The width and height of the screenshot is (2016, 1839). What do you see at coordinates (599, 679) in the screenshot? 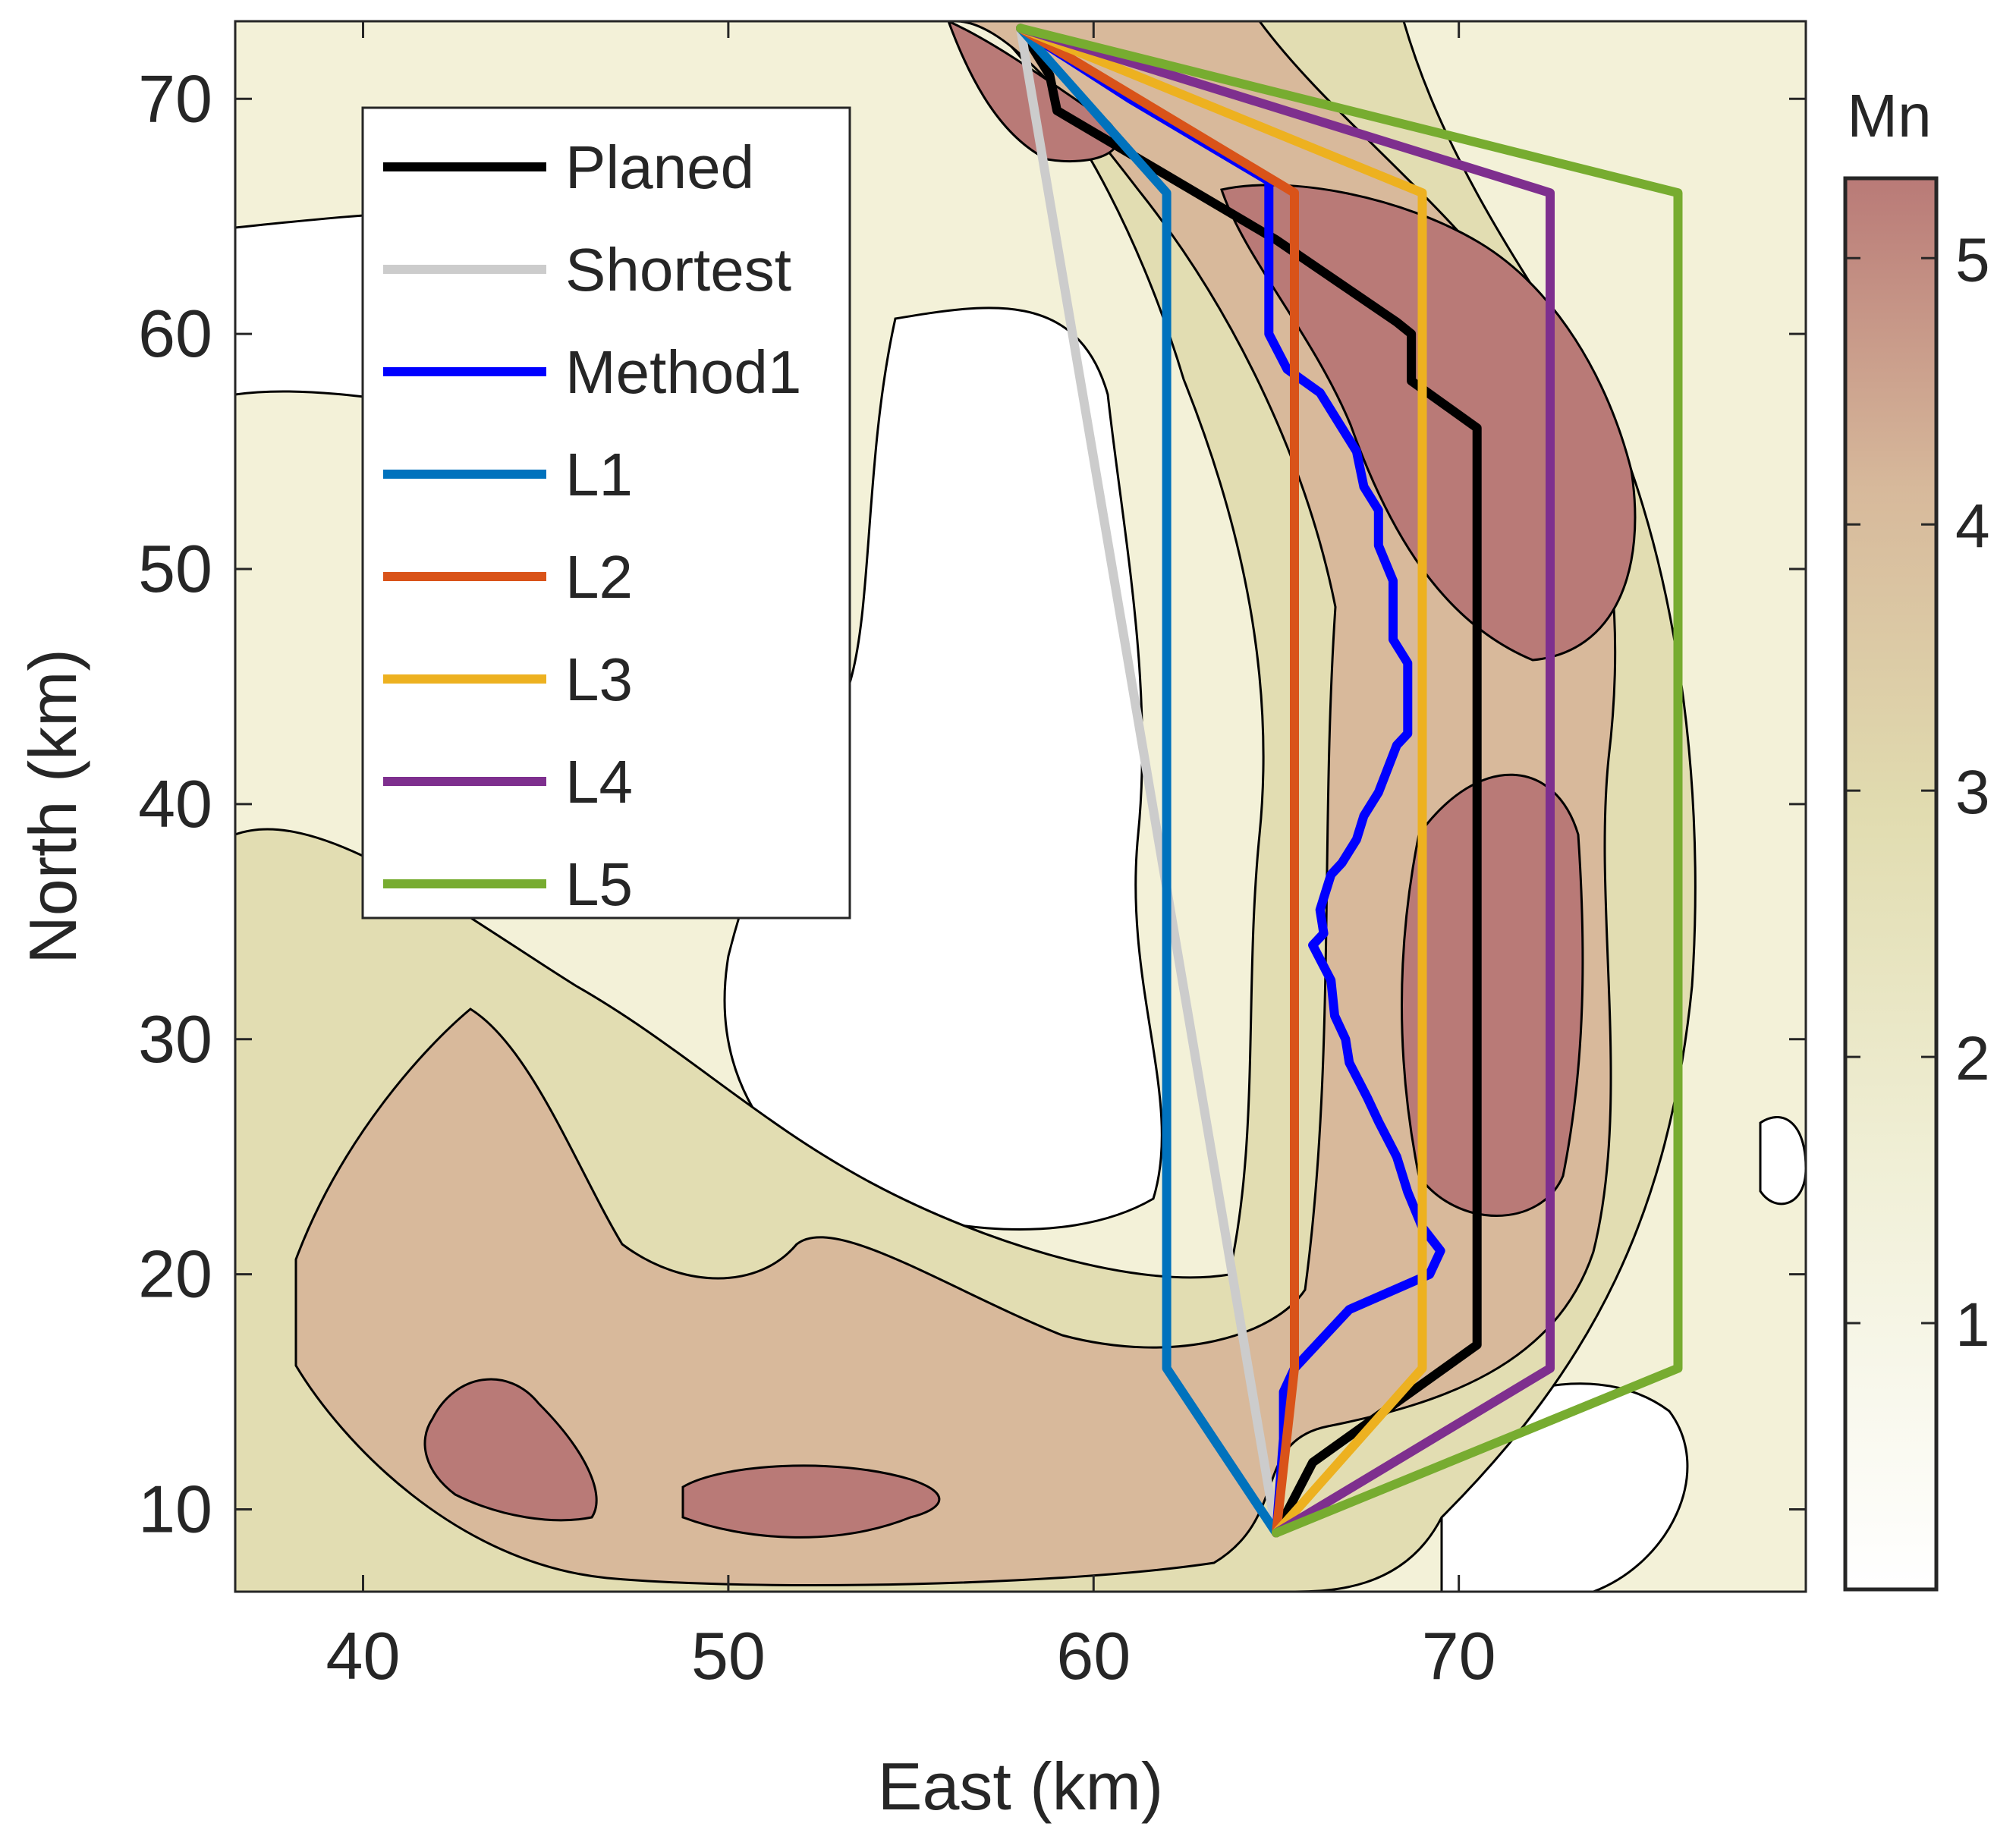
I see `legend-label-l3: L3` at bounding box center [599, 679].